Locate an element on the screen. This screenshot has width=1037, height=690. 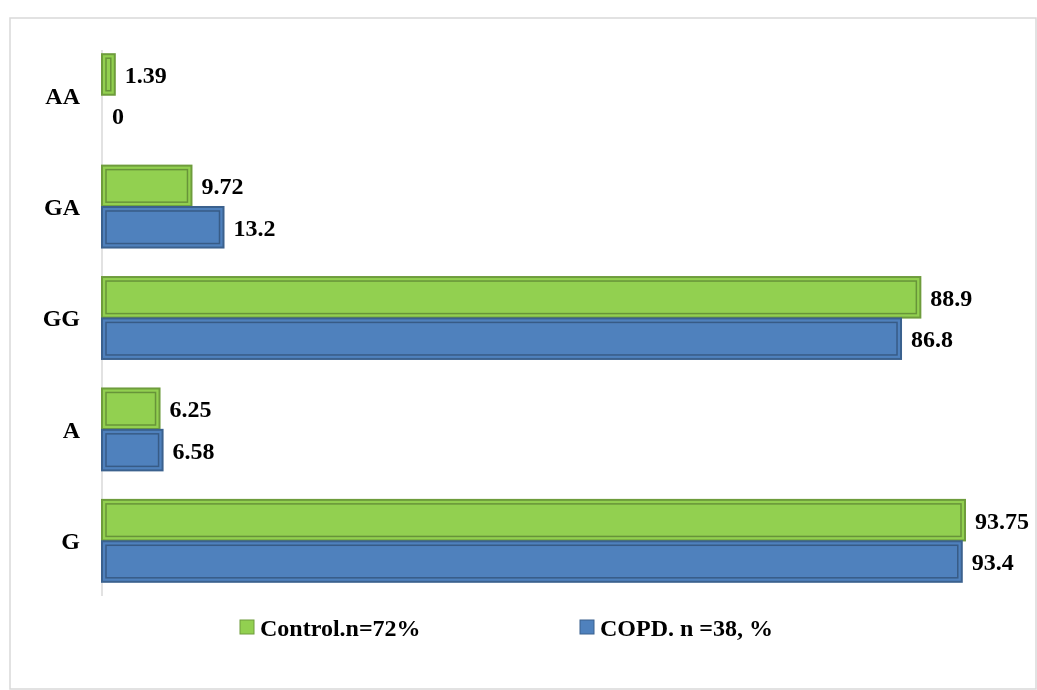
data-label: 86.8 is located at coordinates (932, 339).